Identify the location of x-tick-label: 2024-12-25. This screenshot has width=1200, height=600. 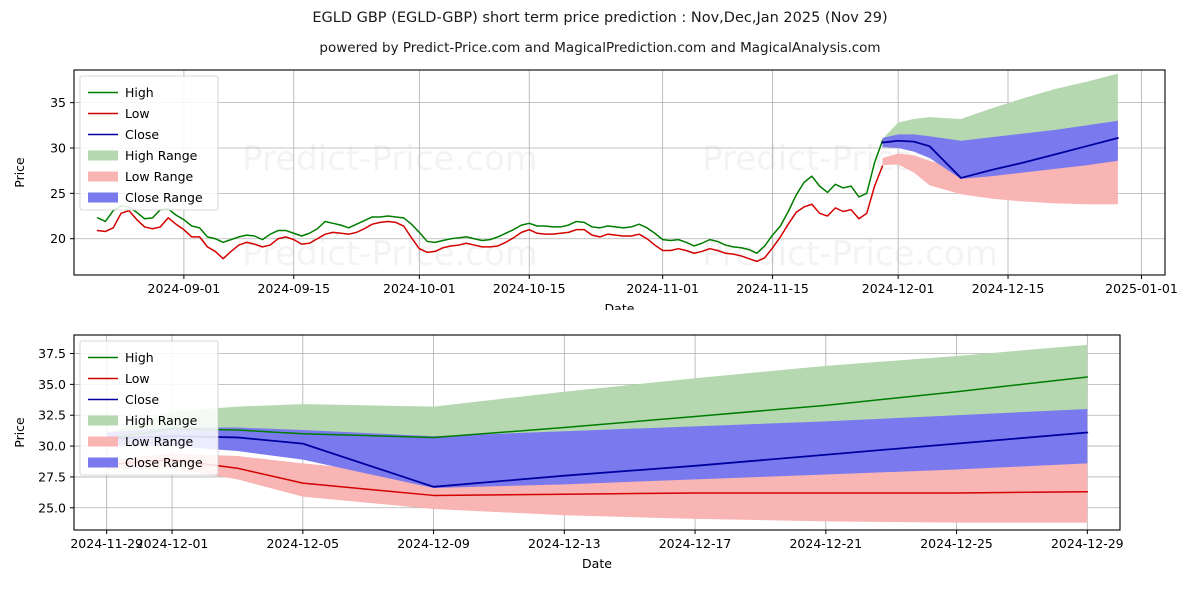
(956, 543).